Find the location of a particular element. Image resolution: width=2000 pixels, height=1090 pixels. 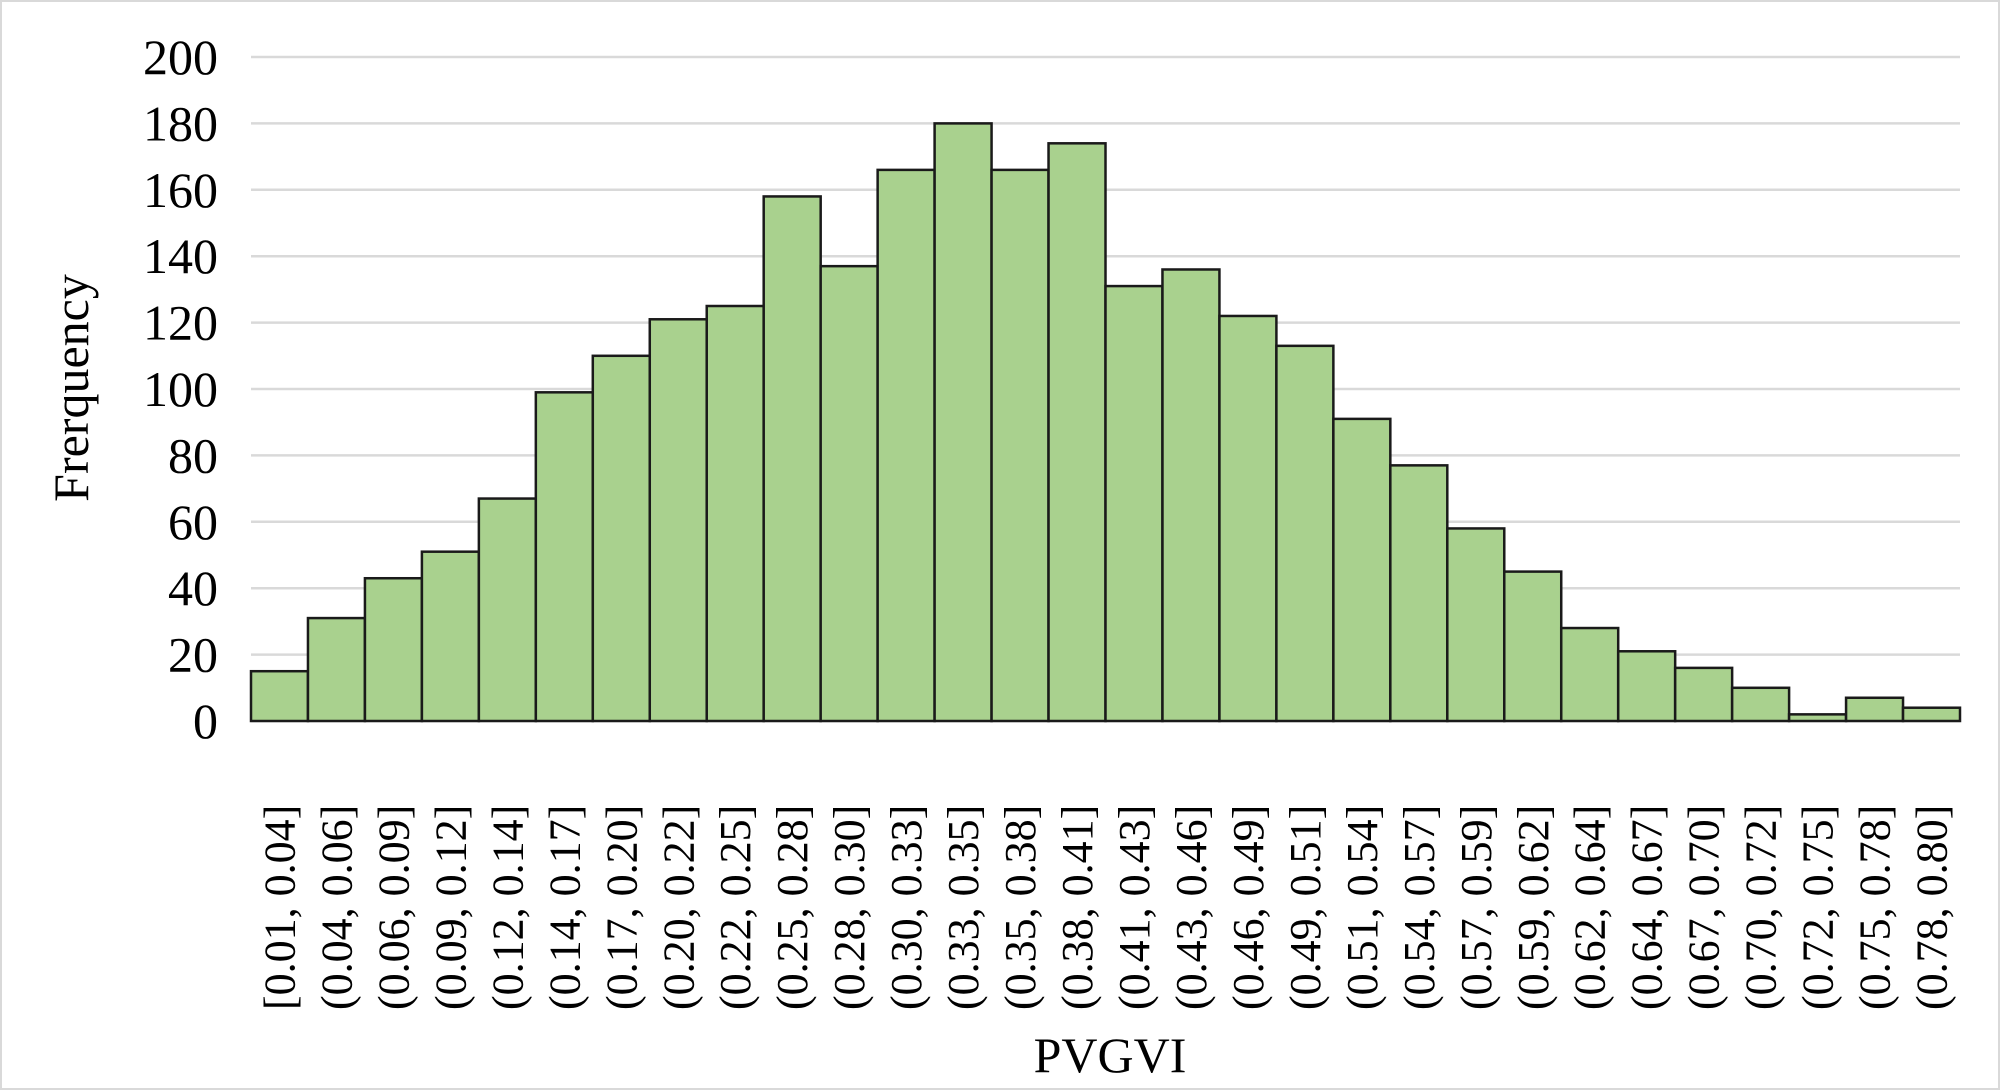

x-tick-label: (0.57, 0.59] is located at coordinates (1476, 907).